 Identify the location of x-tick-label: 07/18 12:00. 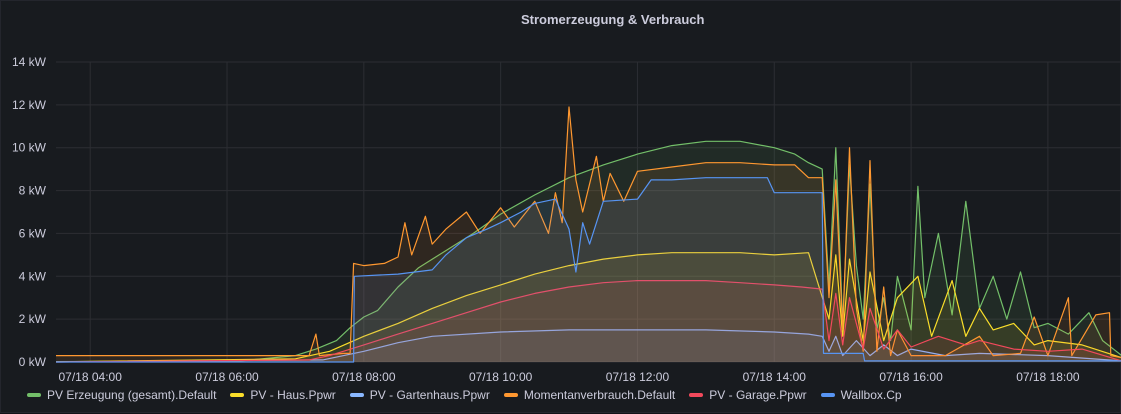
(638, 377).